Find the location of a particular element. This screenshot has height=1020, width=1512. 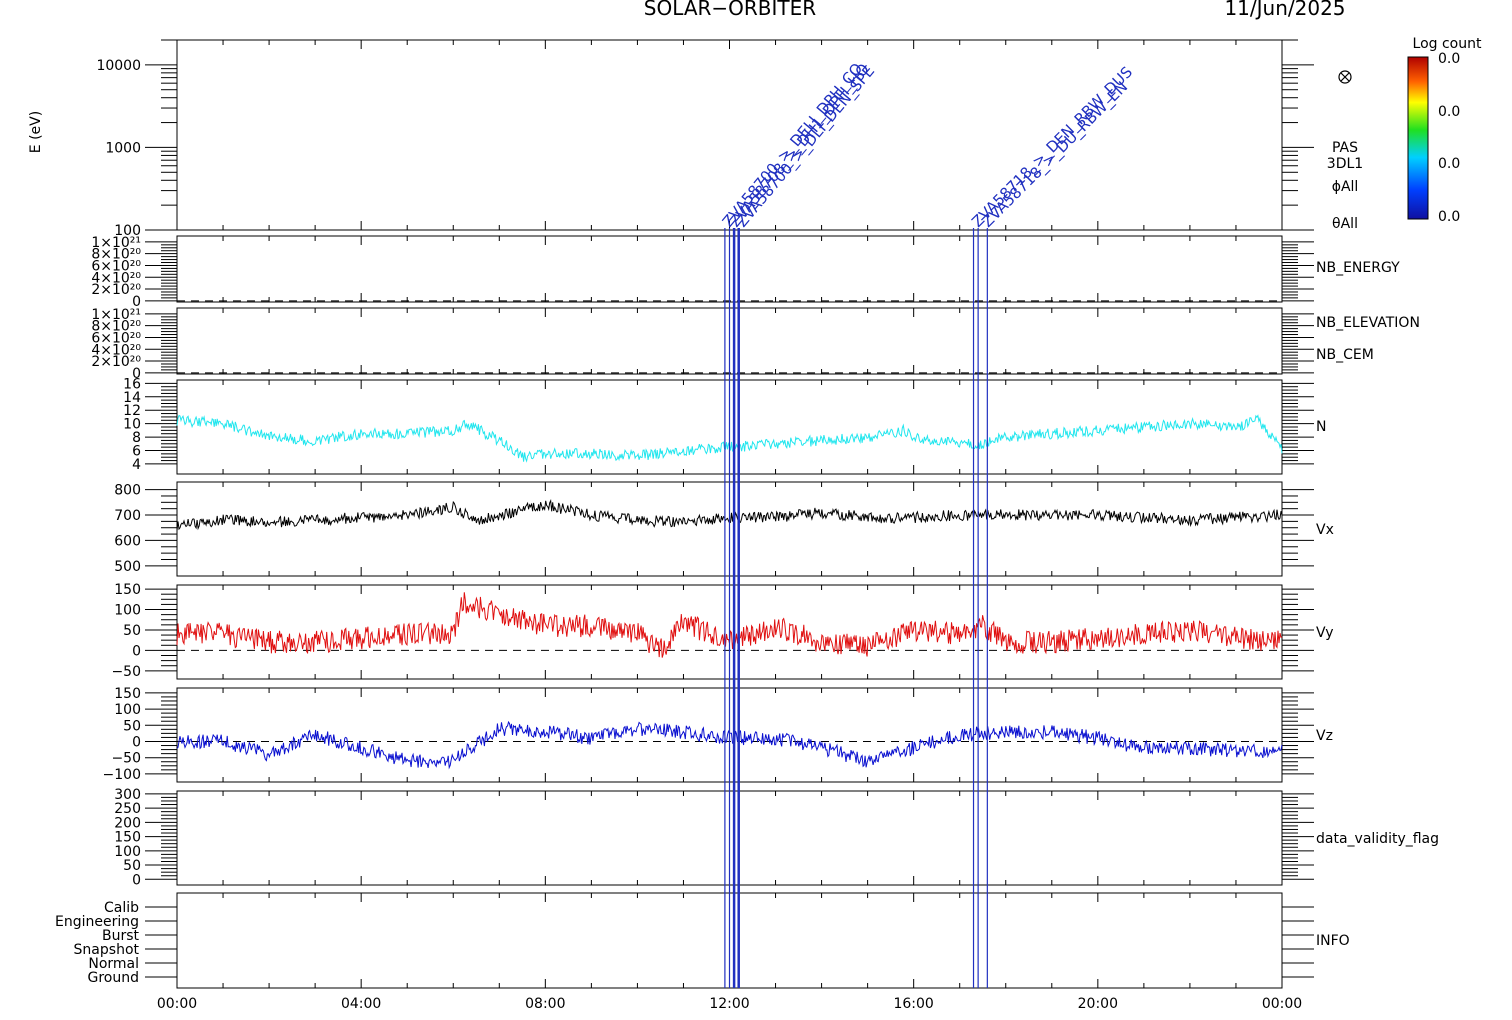

y-tick-label-2-2: 6×10²⁰ is located at coordinates (116, 338).